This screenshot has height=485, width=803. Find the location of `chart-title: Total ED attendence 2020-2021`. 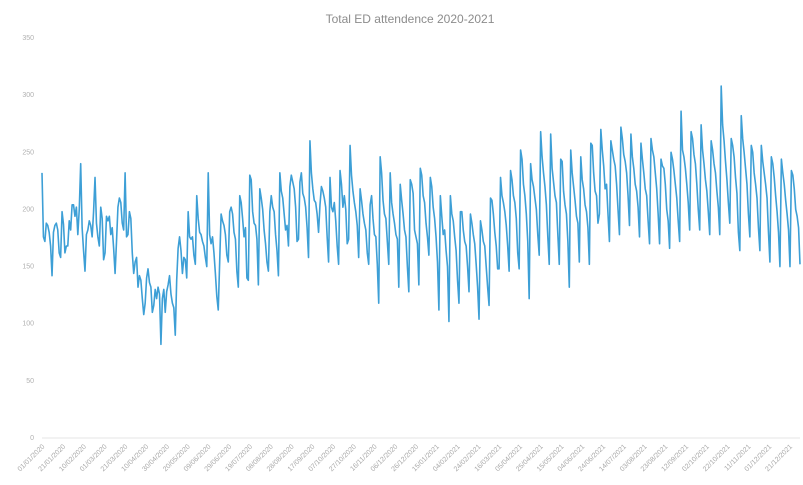

chart-title: Total ED attendence 2020-2021 is located at coordinates (410, 19).